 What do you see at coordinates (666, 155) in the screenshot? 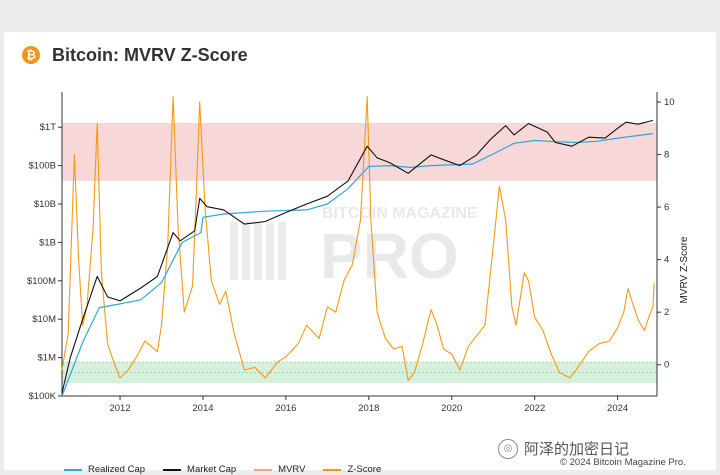
I see `y-right-tick-label: 8` at bounding box center [666, 155].